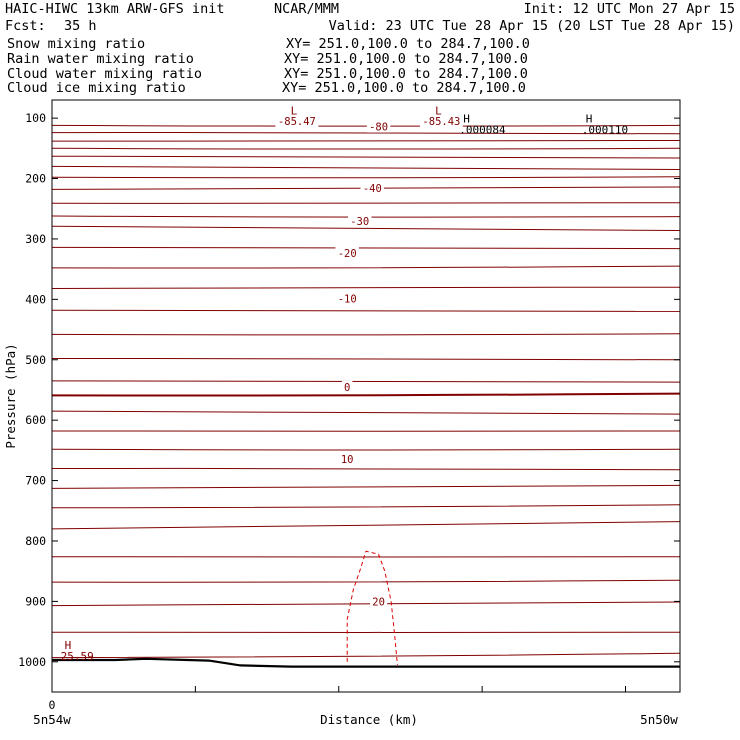  What do you see at coordinates (605, 129) in the screenshot?
I see `extremum-value: .000110` at bounding box center [605, 129].